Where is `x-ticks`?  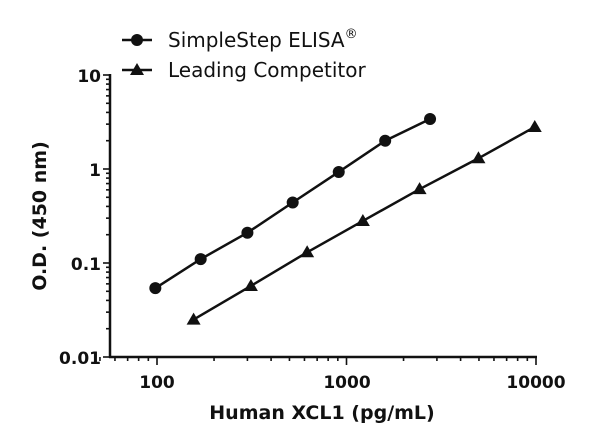
x-ticks is located at coordinates (318, 361).